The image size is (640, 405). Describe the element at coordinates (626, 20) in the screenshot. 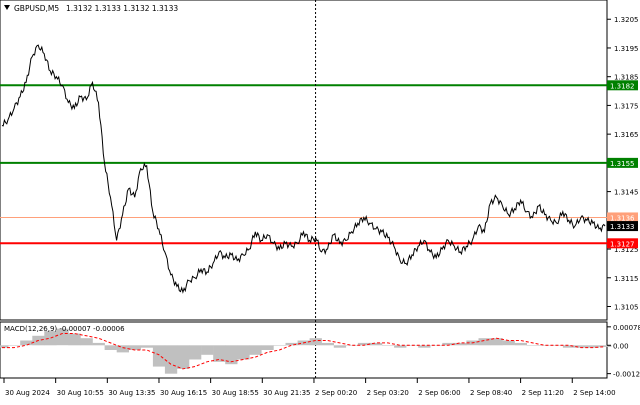

I see `price-tick-label: 1.3205` at that location.